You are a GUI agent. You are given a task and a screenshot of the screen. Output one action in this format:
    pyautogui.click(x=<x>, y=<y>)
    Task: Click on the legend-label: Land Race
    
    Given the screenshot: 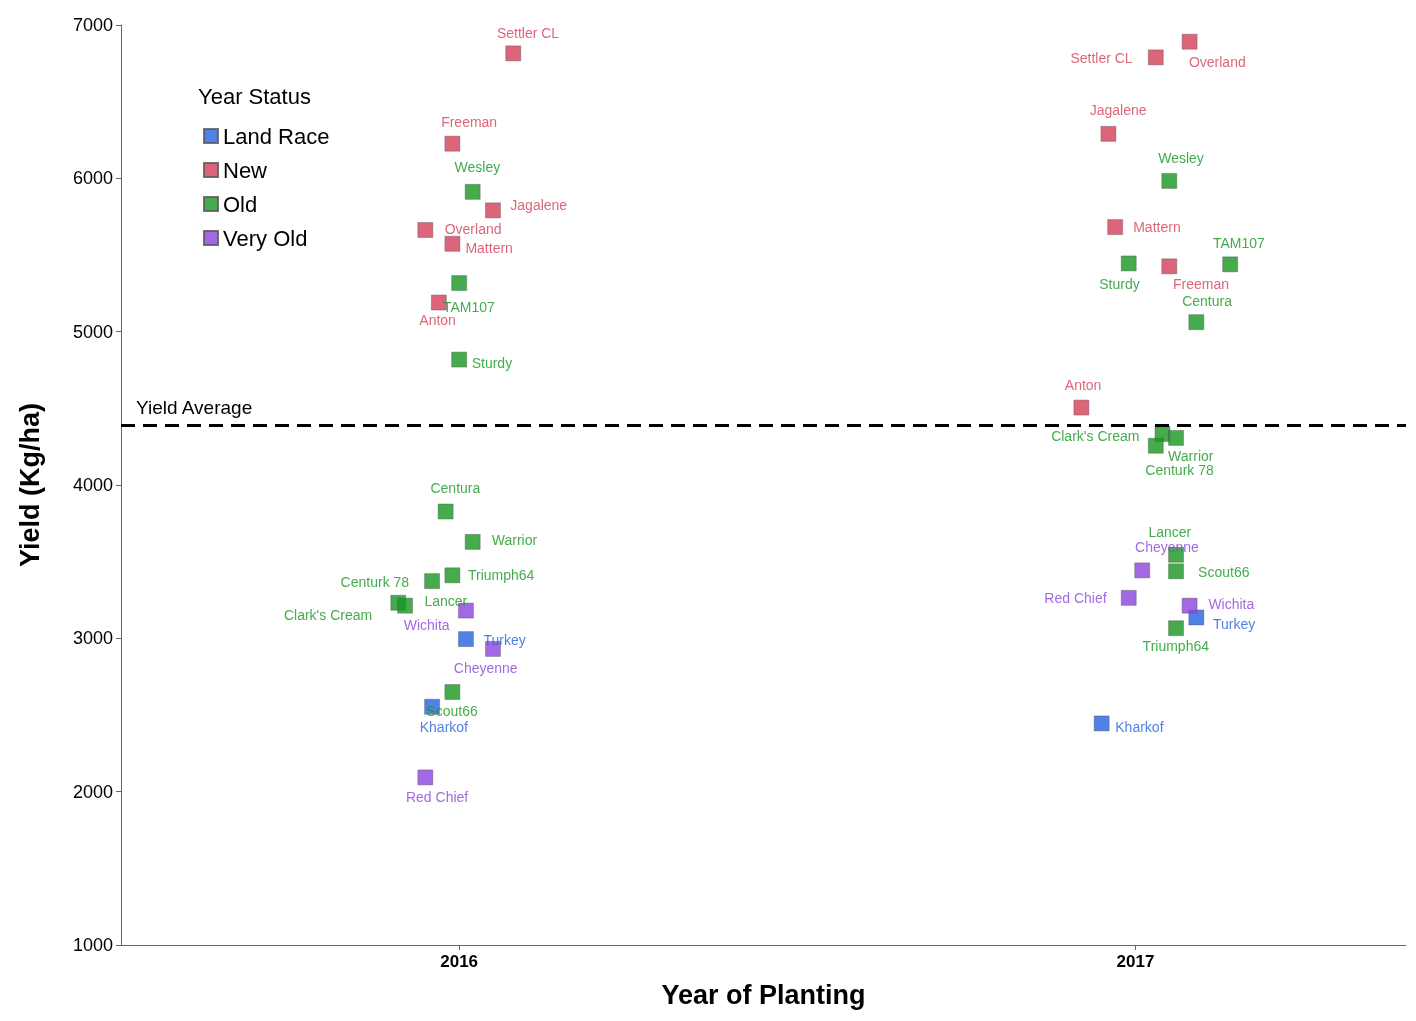 What is the action you would take?
    pyautogui.click(x=276, y=136)
    